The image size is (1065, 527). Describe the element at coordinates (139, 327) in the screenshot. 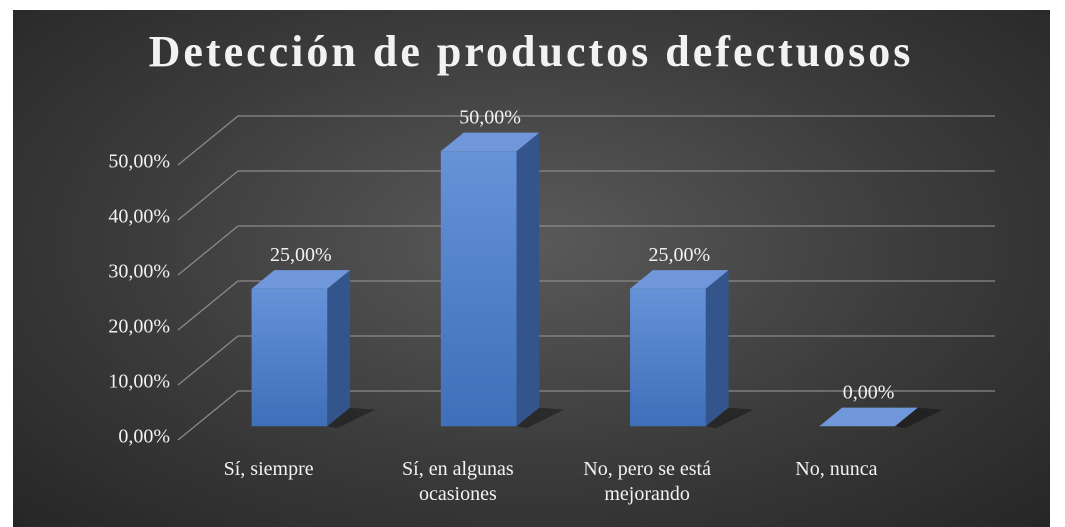

I see `y-tick-label: 20,00%` at that location.